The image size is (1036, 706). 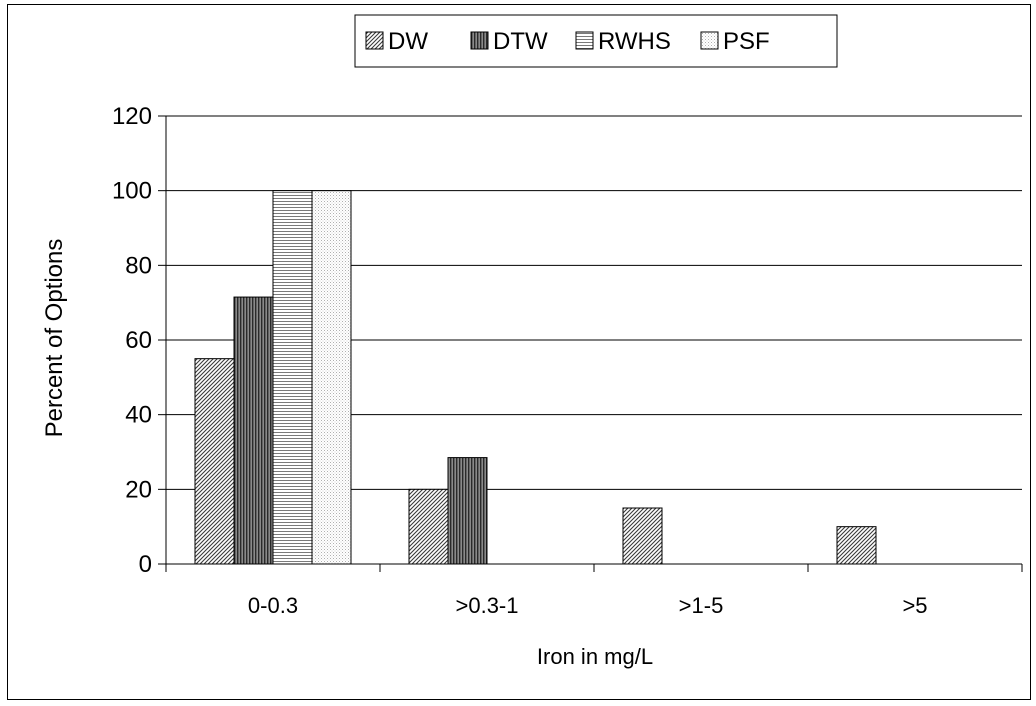 I want to click on legend-swatch-dtw, so click(x=479, y=40).